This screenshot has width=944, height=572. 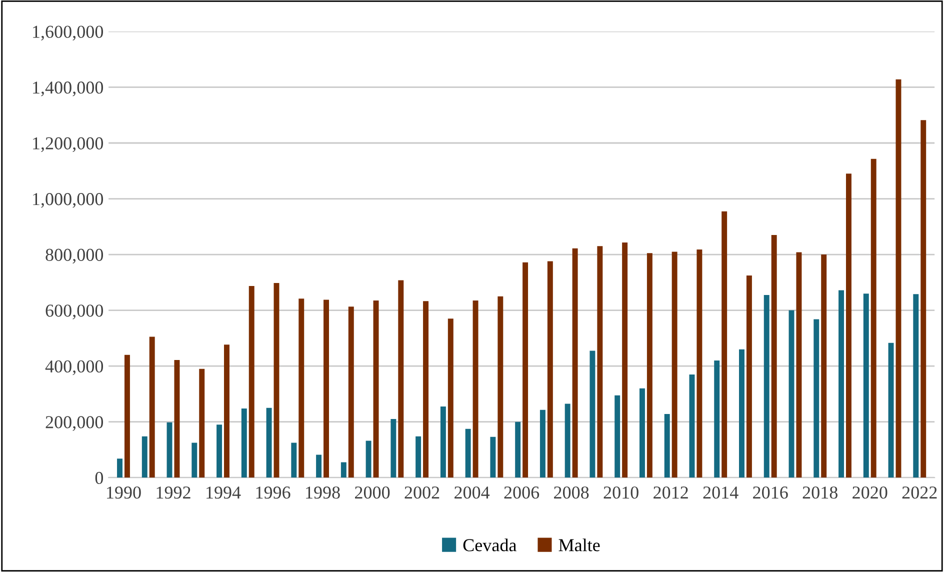 I want to click on x-tick-label: 2000, so click(x=372, y=492).